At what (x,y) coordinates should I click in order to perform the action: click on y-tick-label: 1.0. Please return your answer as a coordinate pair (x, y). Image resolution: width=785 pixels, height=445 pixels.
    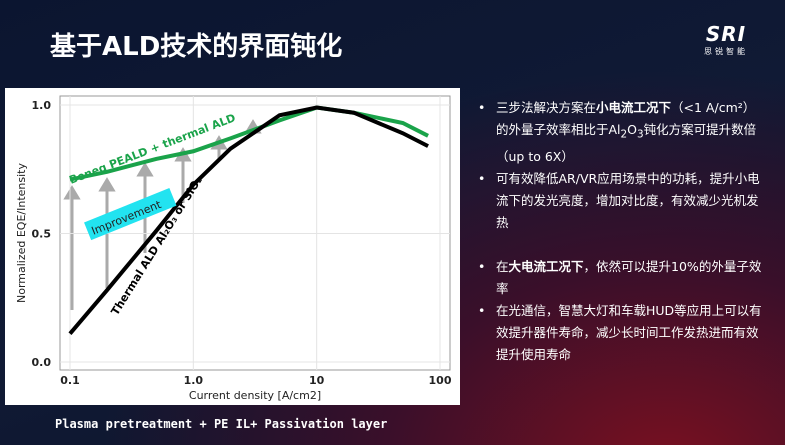
    Looking at the image, I should click on (42, 105).